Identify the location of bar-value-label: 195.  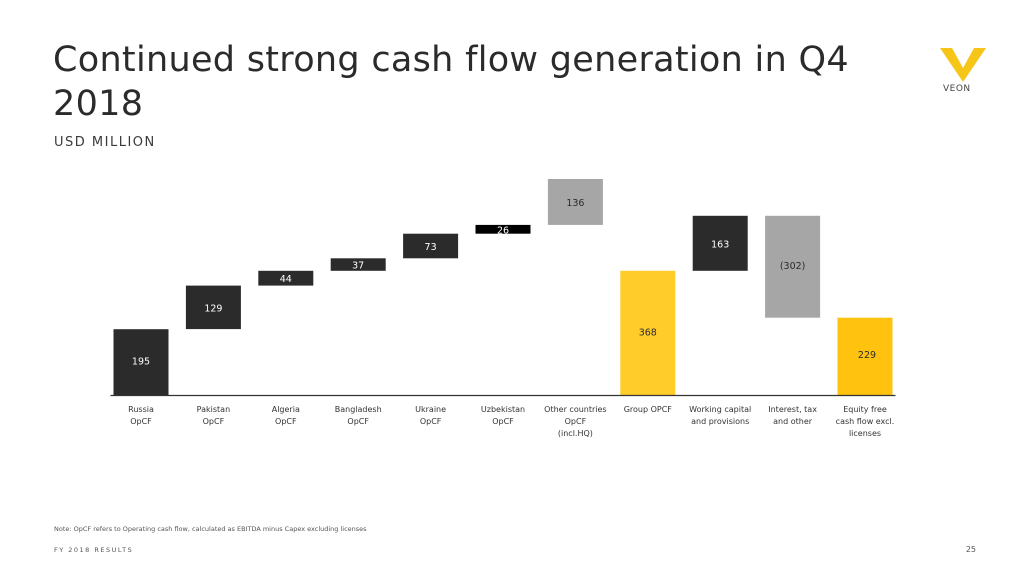
(141, 362).